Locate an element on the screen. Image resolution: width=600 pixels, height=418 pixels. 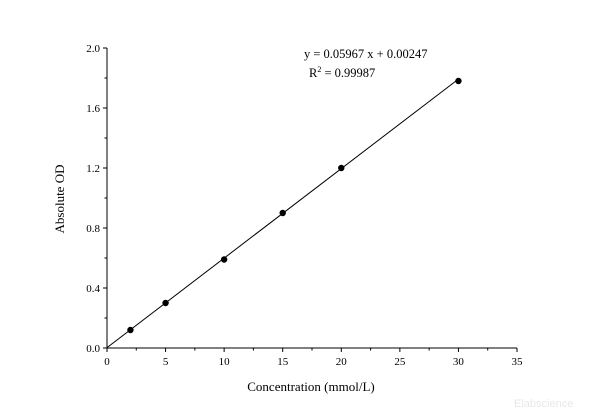
x-axis-title: Concentration (mmol/L) is located at coordinates (310, 386).